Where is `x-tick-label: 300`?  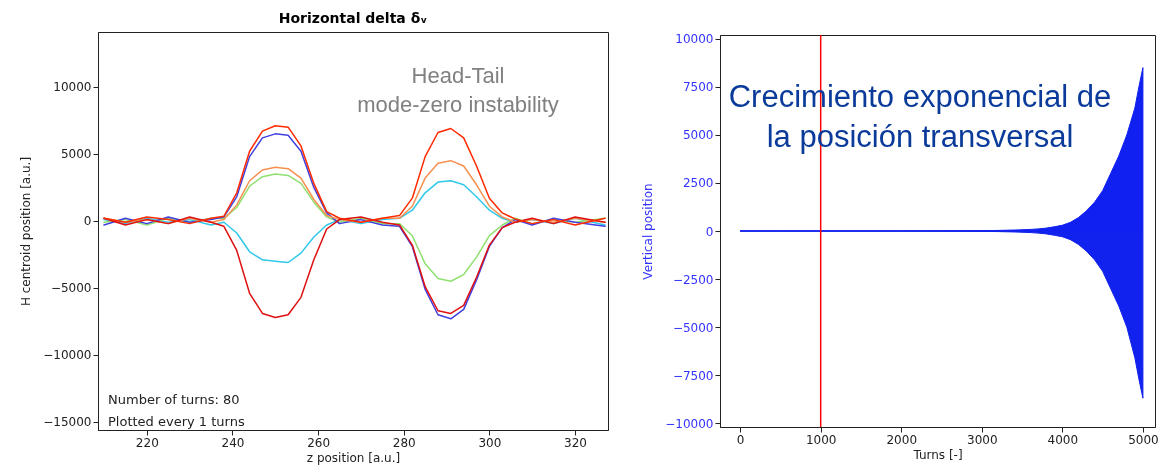
x-tick-label: 300 is located at coordinates (490, 442).